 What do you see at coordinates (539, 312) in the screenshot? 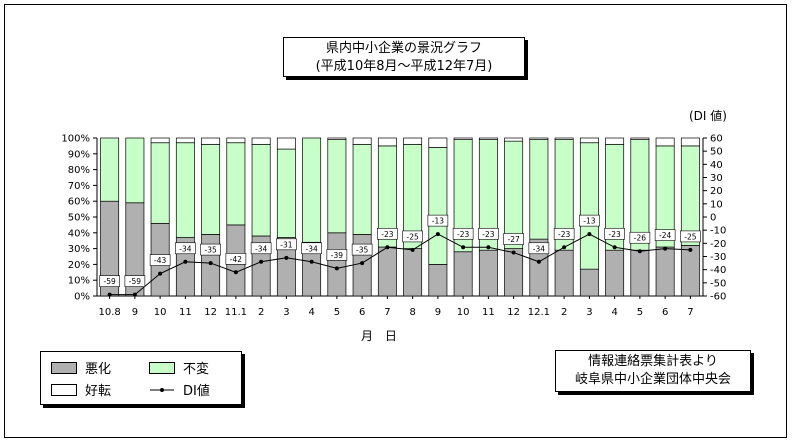
I see `x-tick-label: 12.1` at bounding box center [539, 312].